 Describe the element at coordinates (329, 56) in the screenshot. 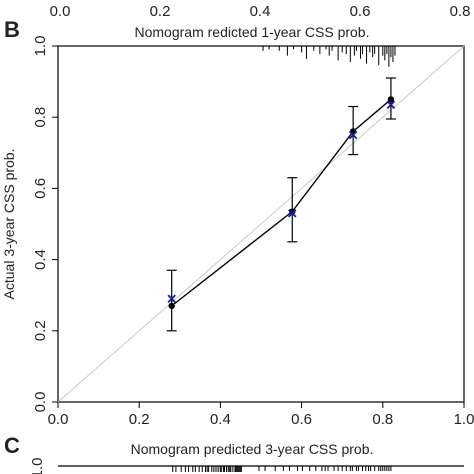

I see `rug-plot` at that location.